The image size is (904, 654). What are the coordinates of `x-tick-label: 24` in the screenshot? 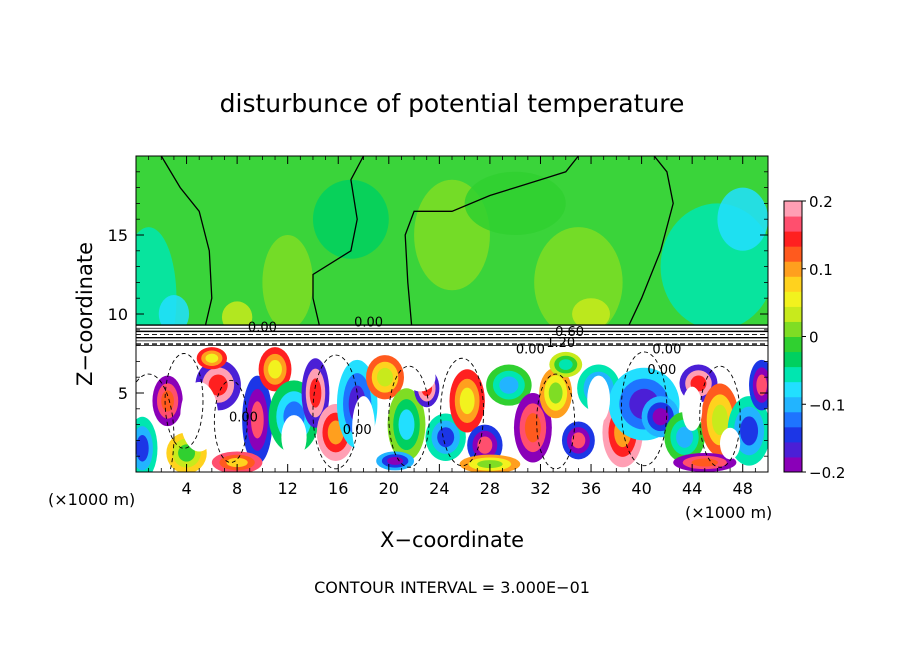 It's located at (439, 488).